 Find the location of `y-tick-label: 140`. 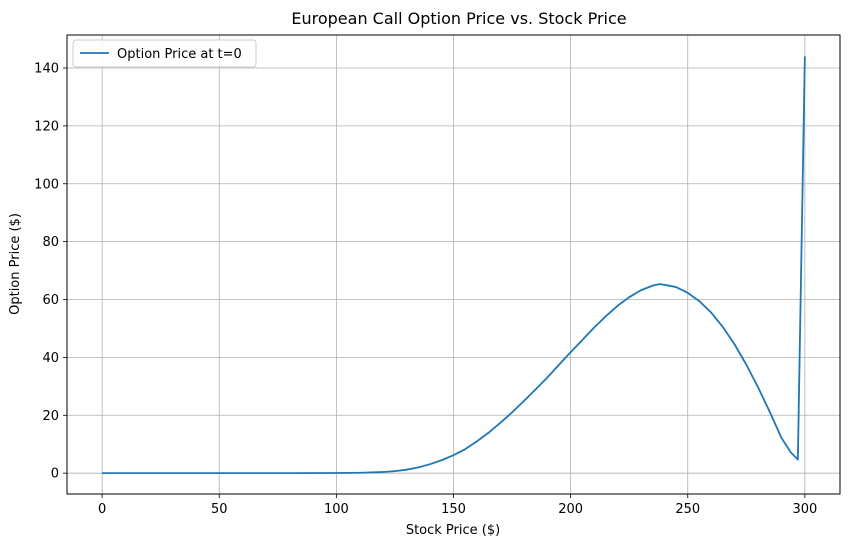

y-tick-label: 140 is located at coordinates (46, 68).